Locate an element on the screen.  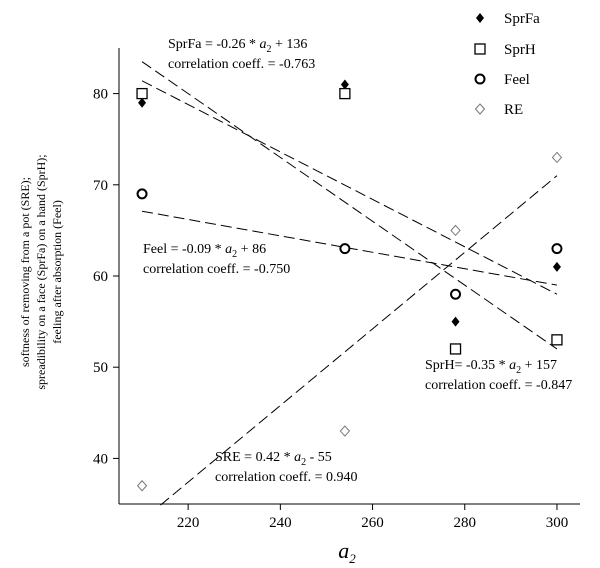
x-tick-label: 260 is located at coordinates (372, 523).